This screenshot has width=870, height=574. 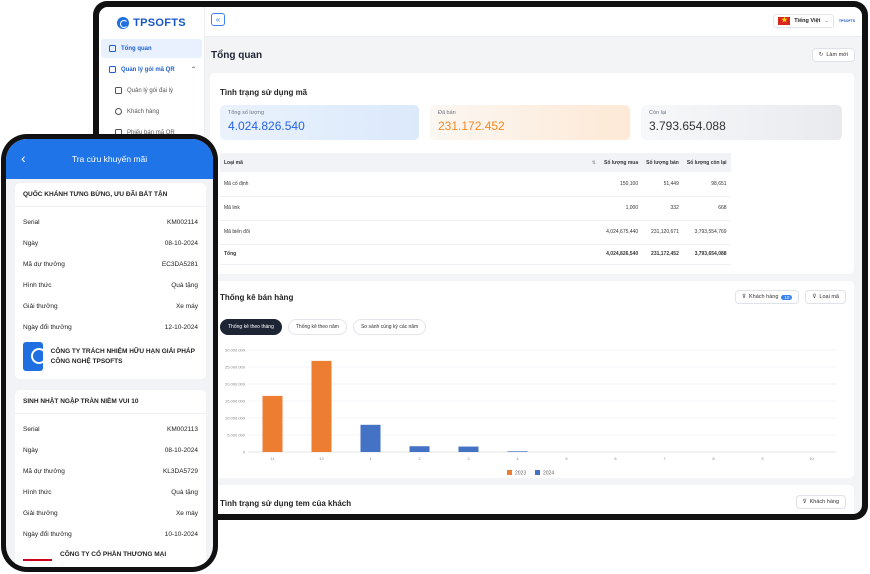 What do you see at coordinates (370, 458) in the screenshot?
I see `x-tick-label: 1` at bounding box center [370, 458].